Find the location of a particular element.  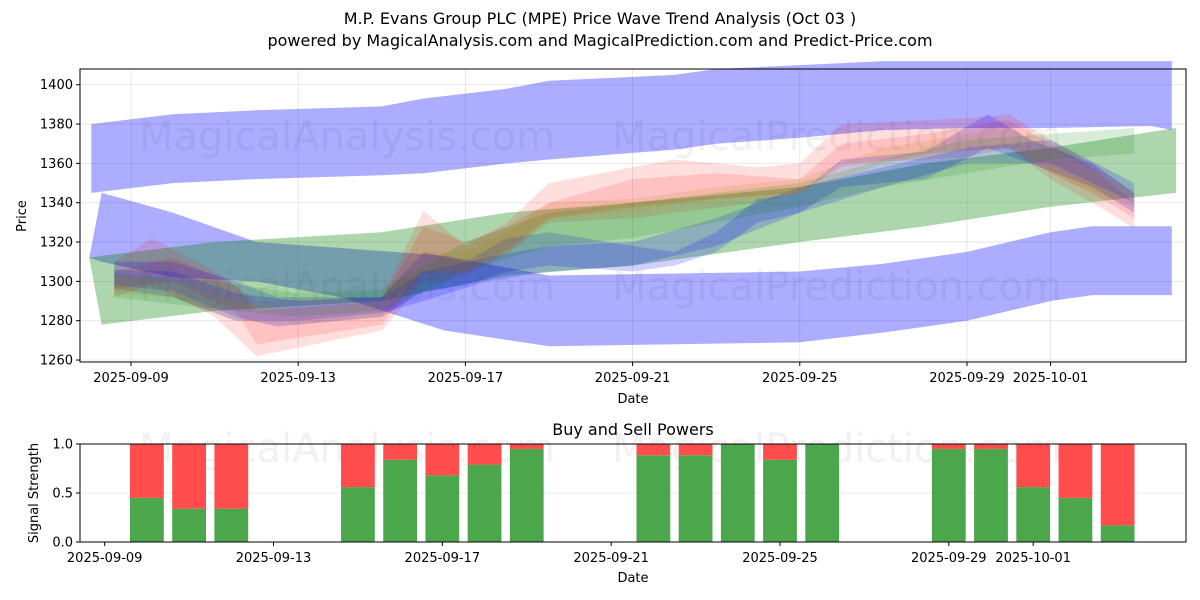

signal-y-tick-label: 0.0 is located at coordinates (62, 543).